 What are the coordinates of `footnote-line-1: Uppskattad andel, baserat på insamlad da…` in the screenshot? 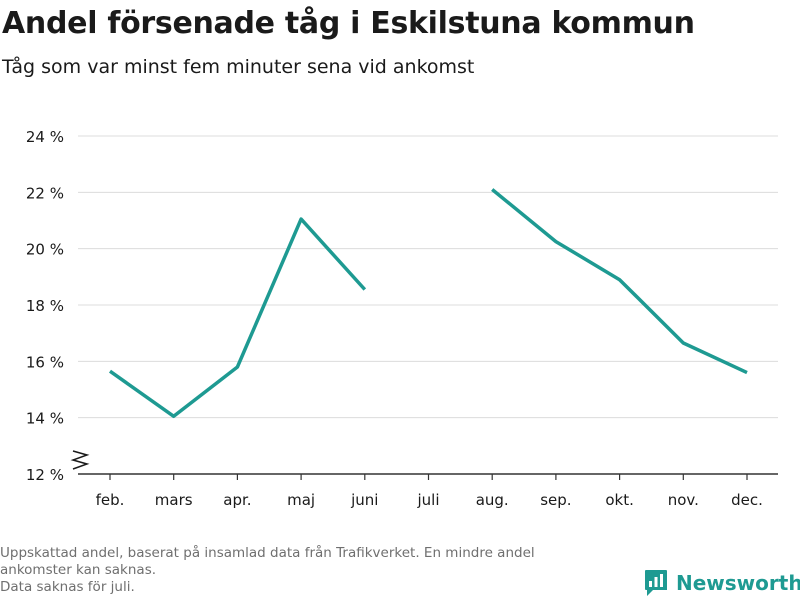 It's located at (267, 553).